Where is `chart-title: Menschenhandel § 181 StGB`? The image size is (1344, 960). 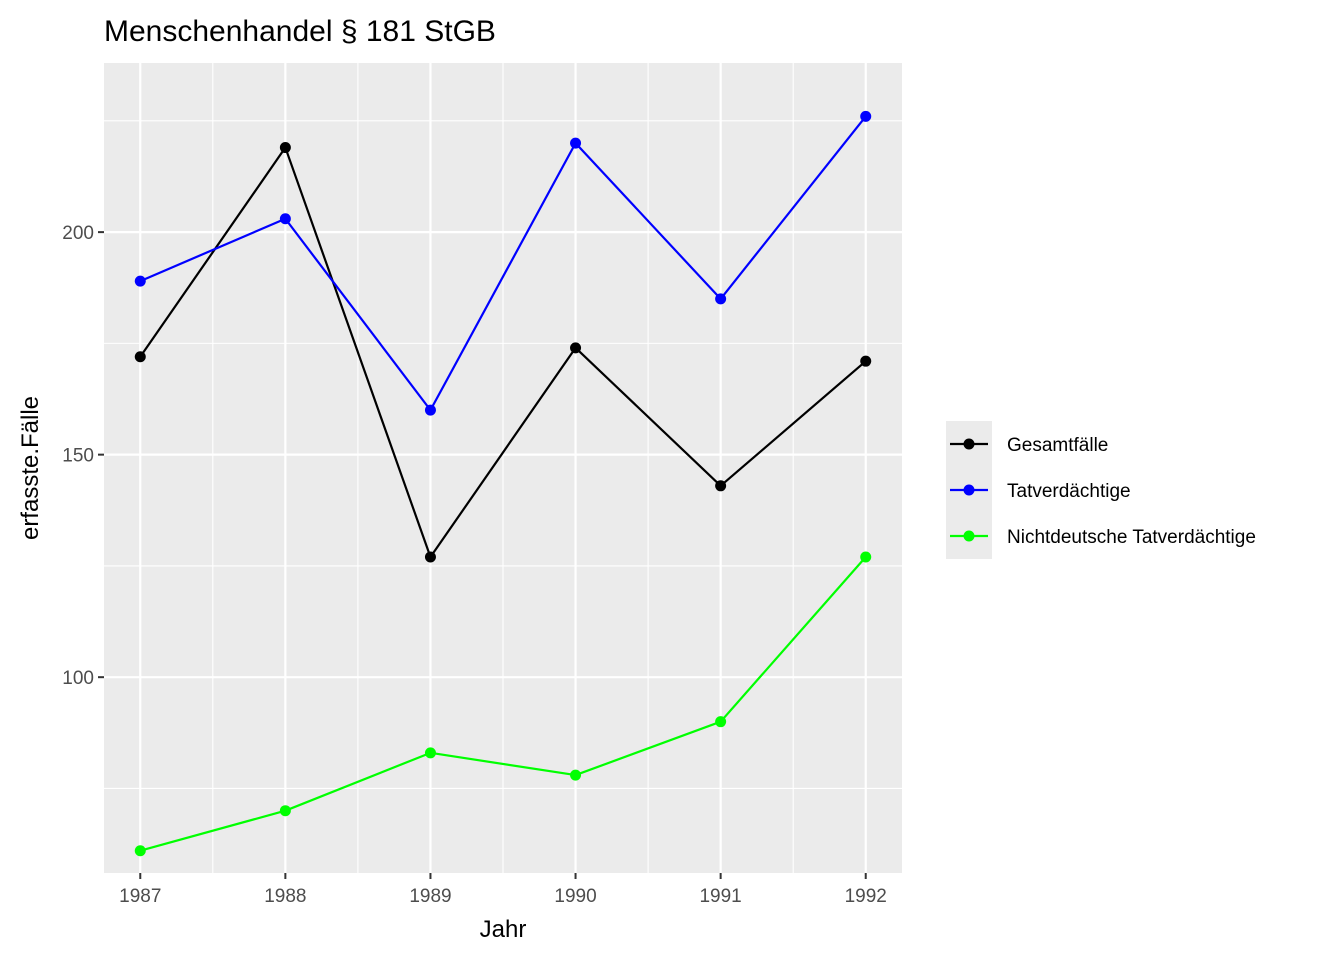
chart-title: Menschenhandel § 181 StGB is located at coordinates (300, 31).